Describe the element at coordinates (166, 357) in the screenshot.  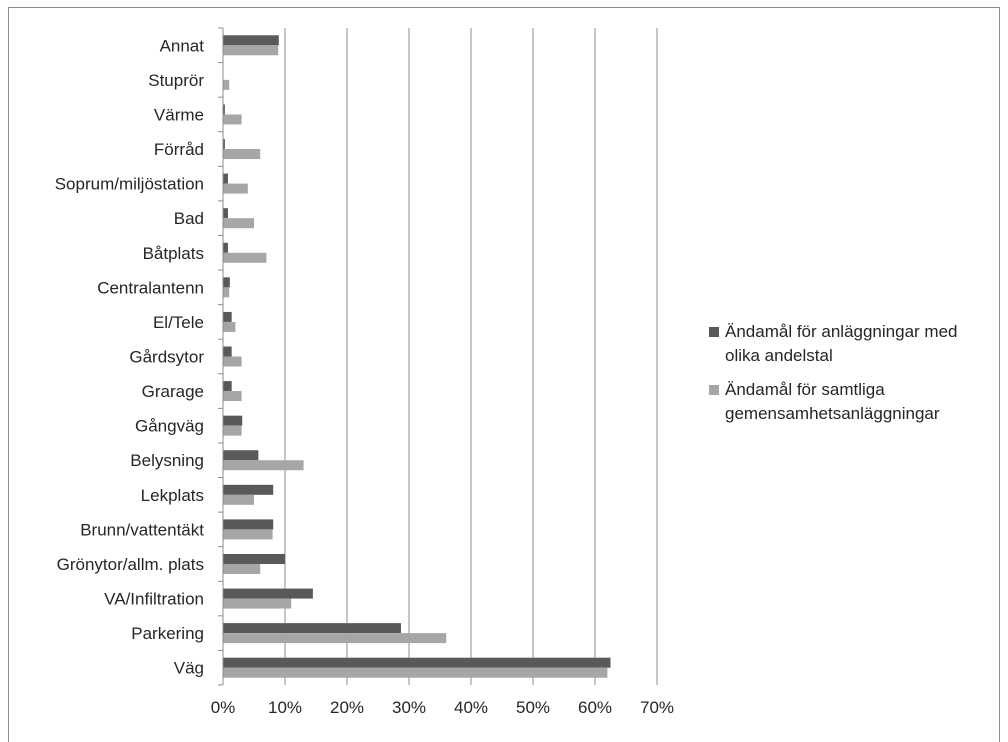
I see `category-label: Gårdsytor` at that location.